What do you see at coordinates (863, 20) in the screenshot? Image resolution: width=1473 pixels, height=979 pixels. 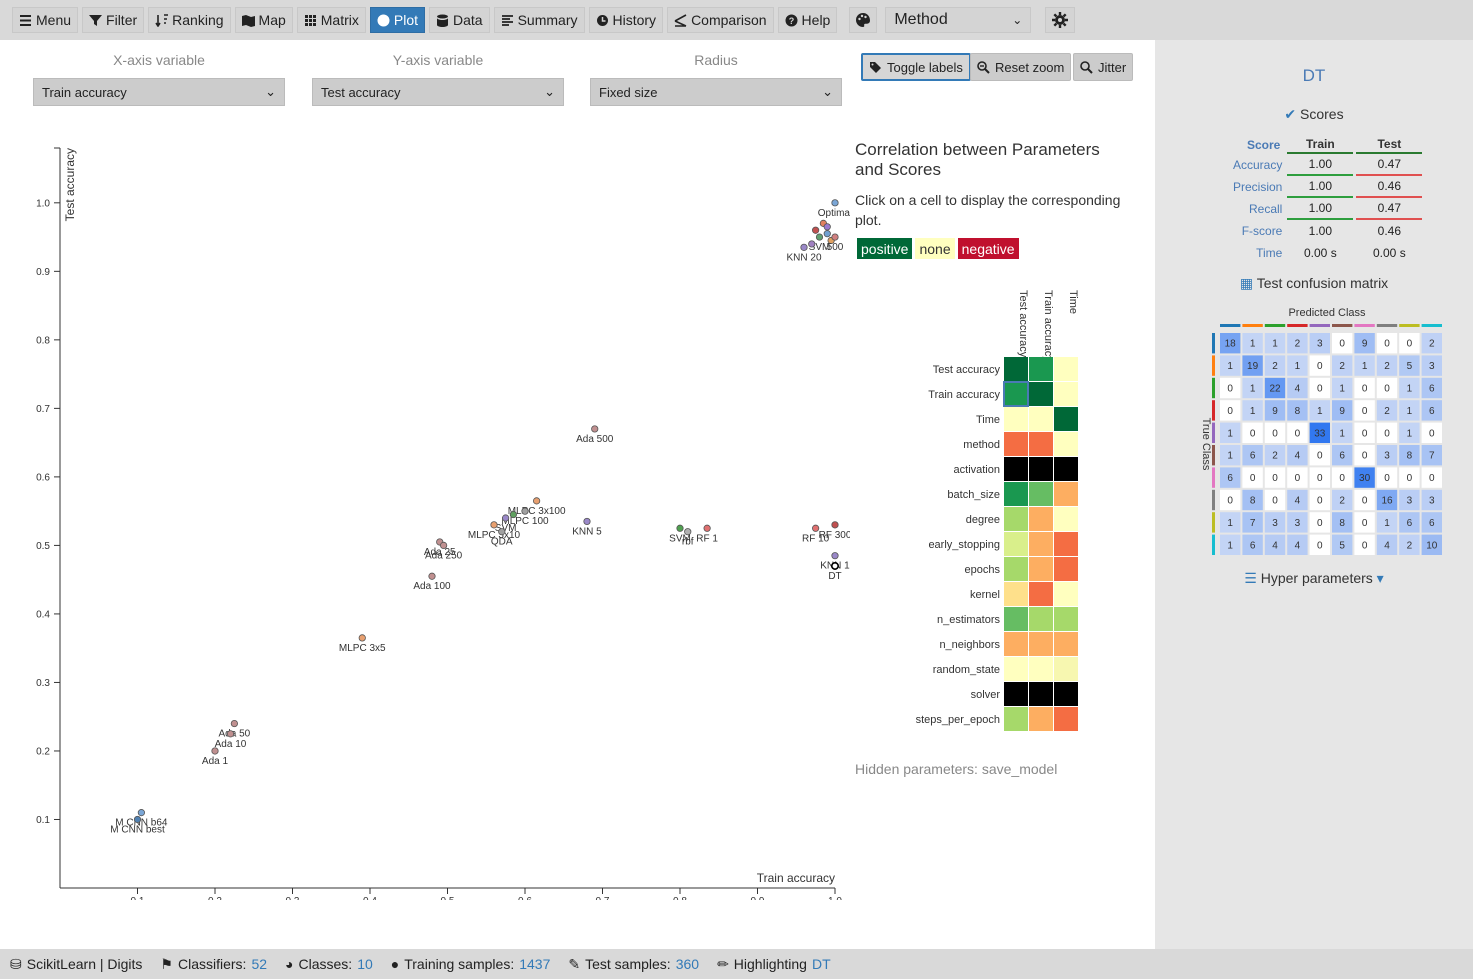 I see `palette-button` at bounding box center [863, 20].